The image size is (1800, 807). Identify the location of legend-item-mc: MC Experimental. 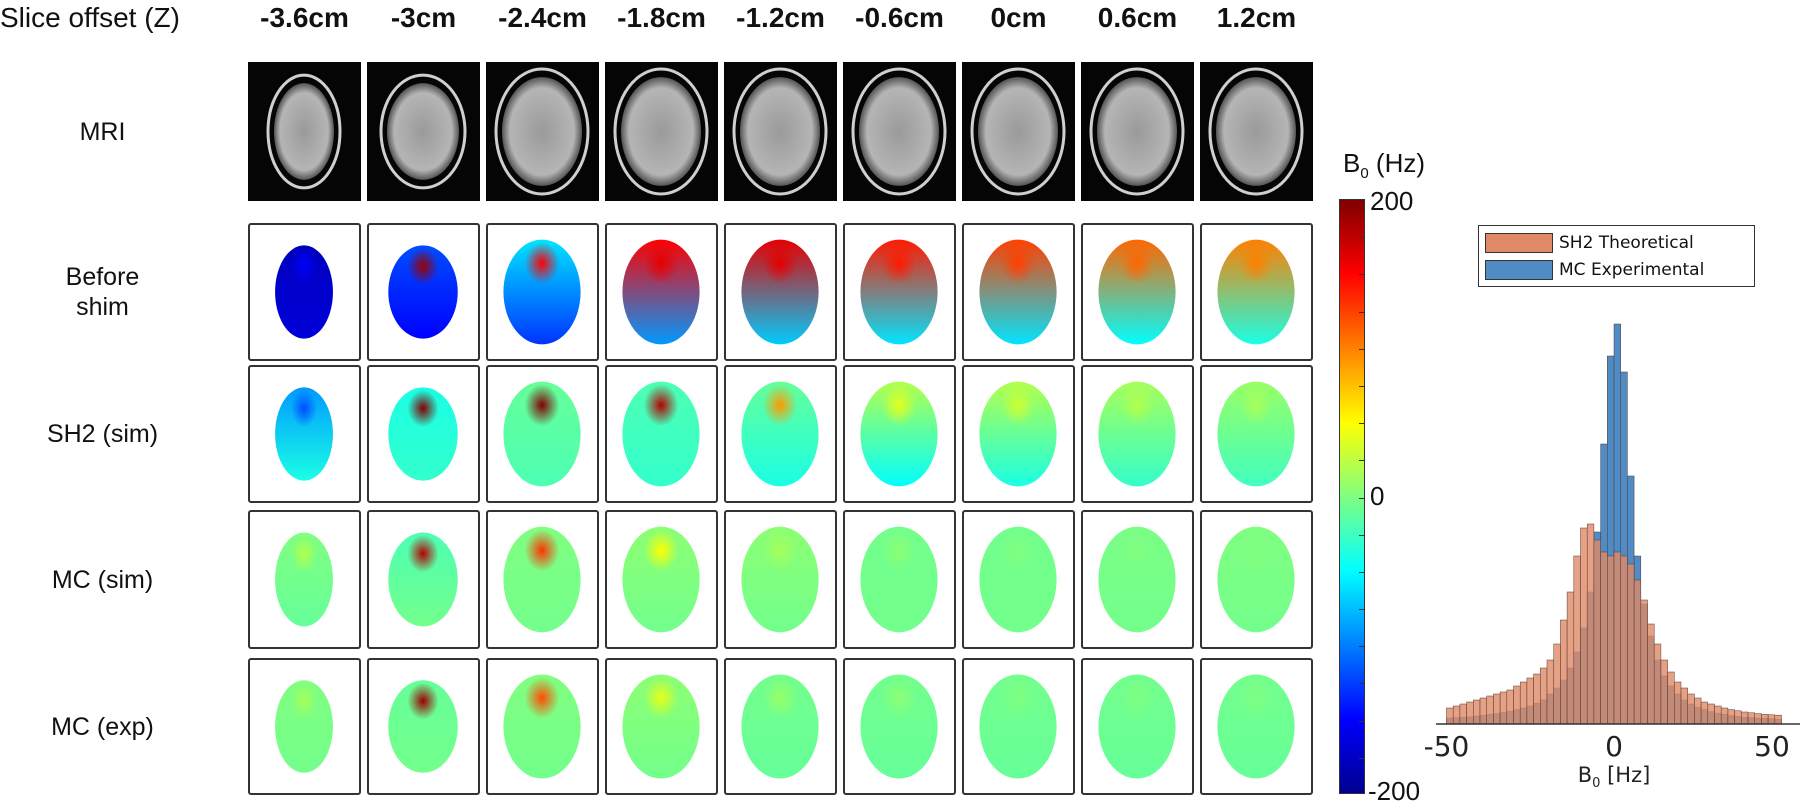
(1594, 270).